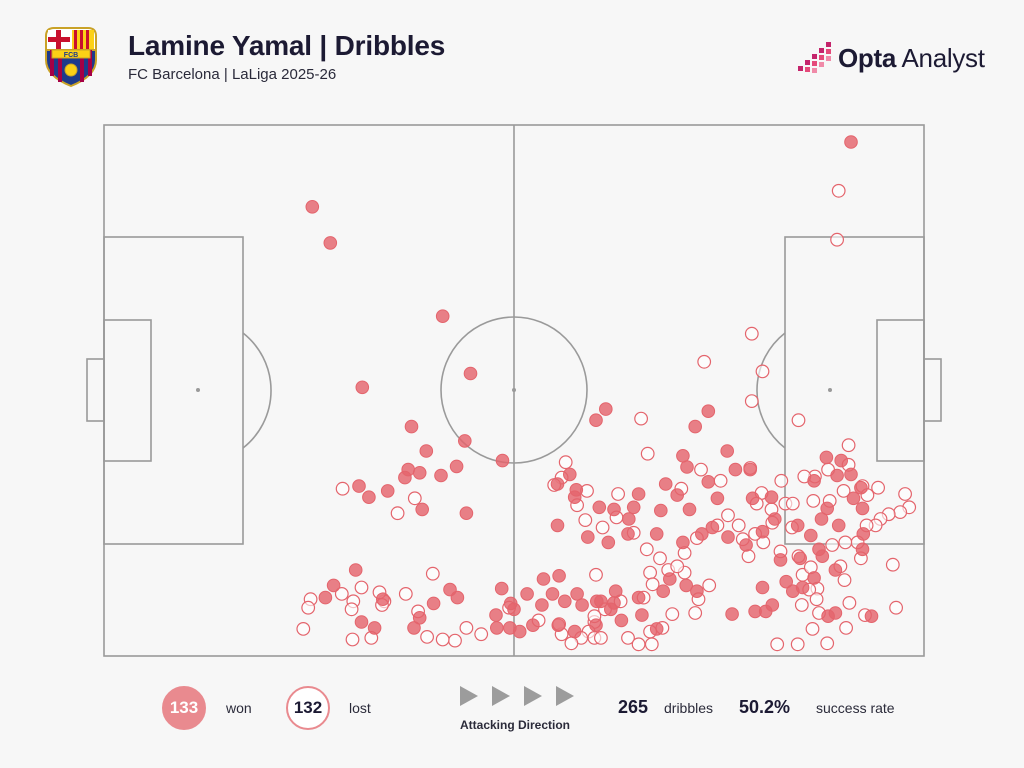  Describe the element at coordinates (515, 725) in the screenshot. I see `attacking-direction-label: Attacking Direction` at that location.